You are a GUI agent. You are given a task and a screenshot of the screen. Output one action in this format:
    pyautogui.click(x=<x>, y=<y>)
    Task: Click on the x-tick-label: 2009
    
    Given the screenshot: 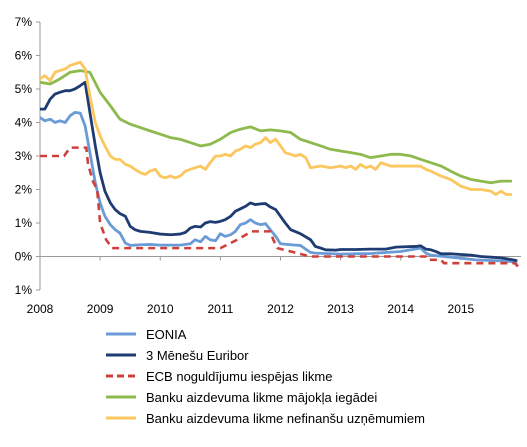 What is the action you would take?
    pyautogui.click(x=100, y=309)
    